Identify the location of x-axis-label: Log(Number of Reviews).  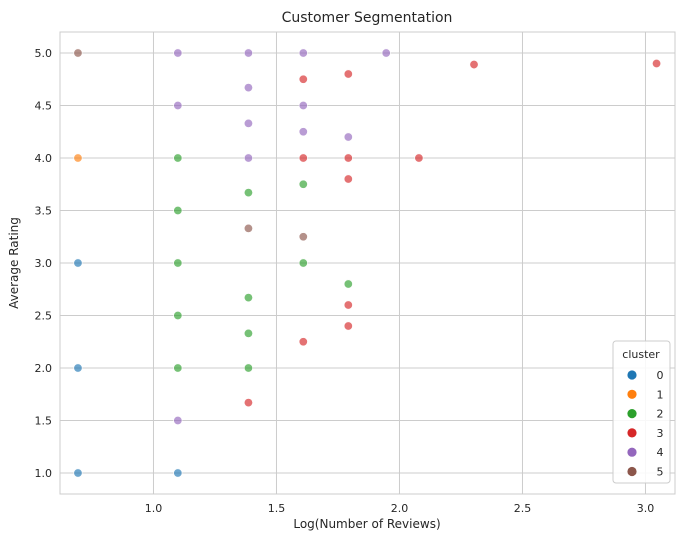
(366, 524).